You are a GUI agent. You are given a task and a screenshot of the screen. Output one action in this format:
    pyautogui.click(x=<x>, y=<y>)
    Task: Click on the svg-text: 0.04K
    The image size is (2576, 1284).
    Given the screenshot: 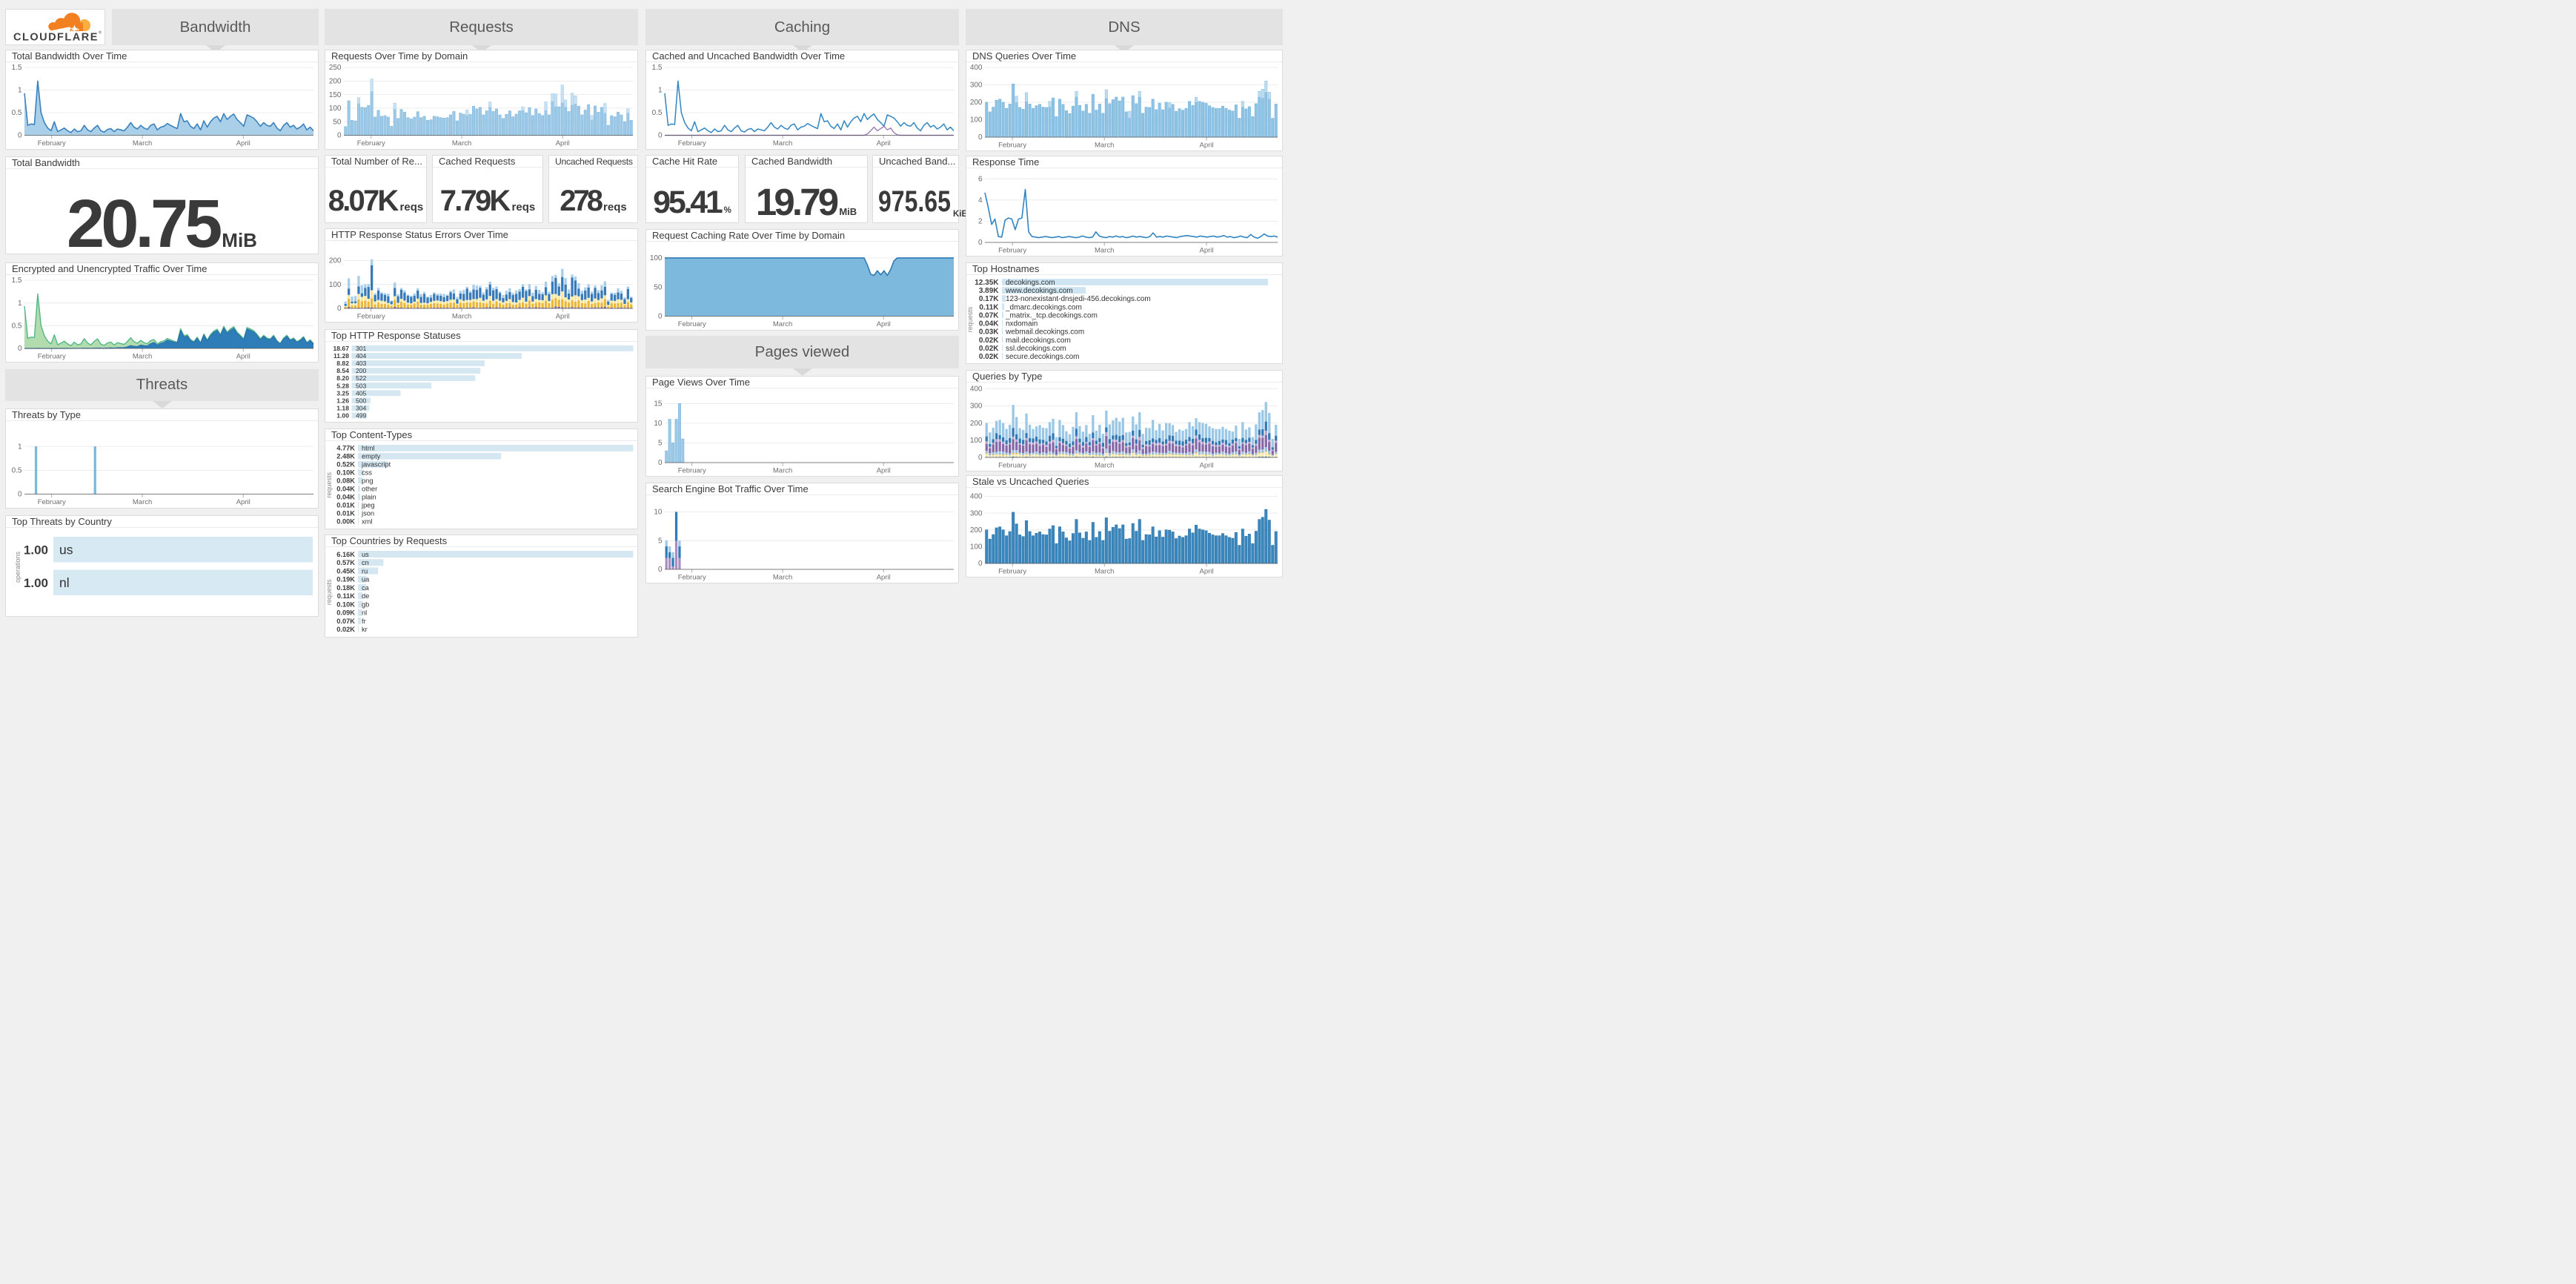 What is the action you would take?
    pyautogui.click(x=345, y=489)
    